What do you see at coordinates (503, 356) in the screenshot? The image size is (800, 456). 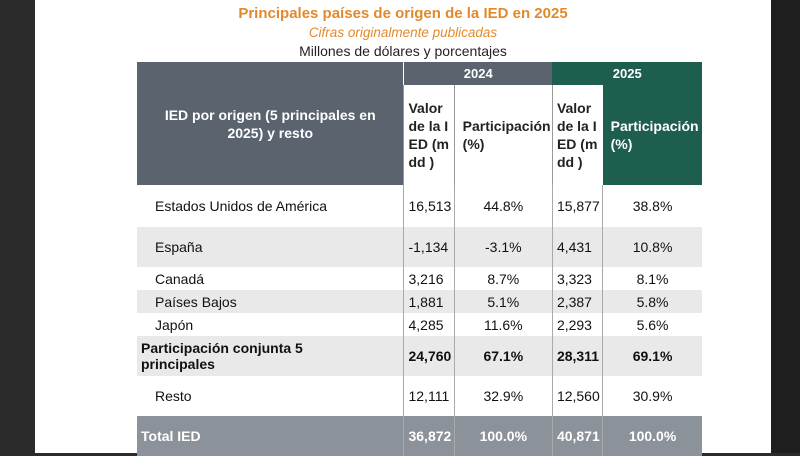 I see `share-2024: 67.1%` at bounding box center [503, 356].